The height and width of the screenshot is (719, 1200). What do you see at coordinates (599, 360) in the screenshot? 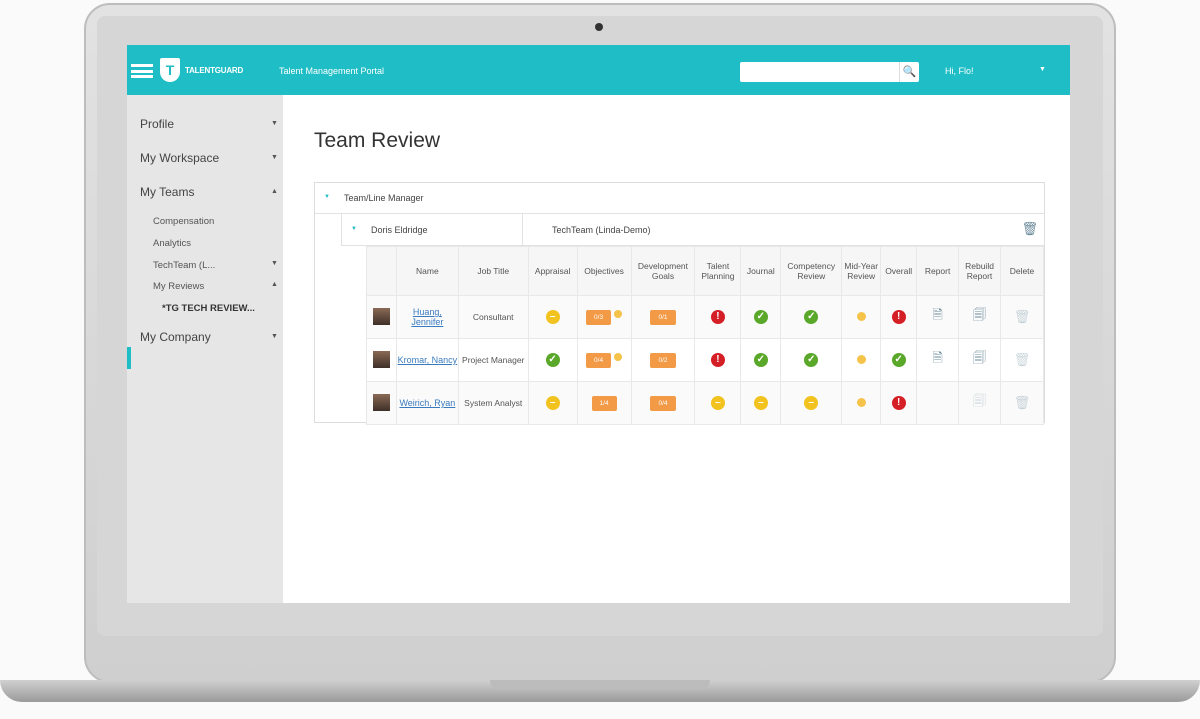
I see `objectives-badge: 0/4` at bounding box center [599, 360].